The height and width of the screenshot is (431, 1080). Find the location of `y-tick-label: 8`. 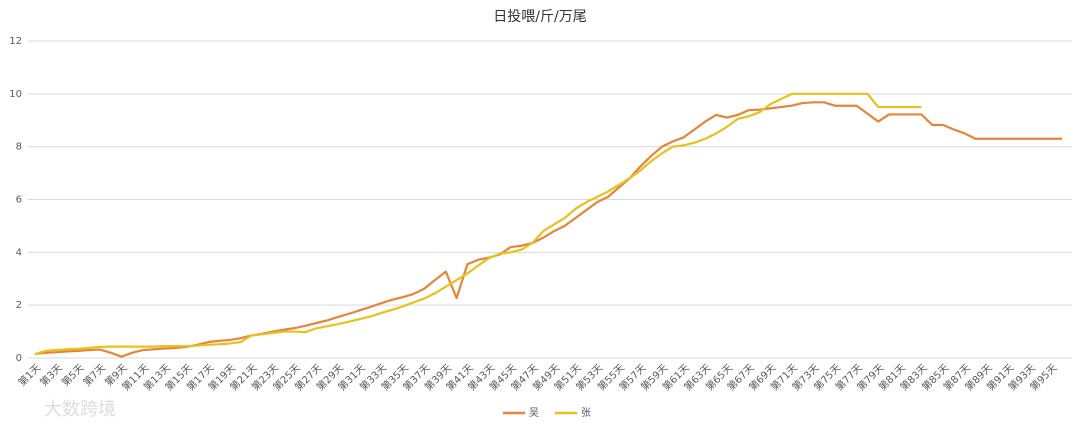

y-tick-label: 8 is located at coordinates (19, 147).